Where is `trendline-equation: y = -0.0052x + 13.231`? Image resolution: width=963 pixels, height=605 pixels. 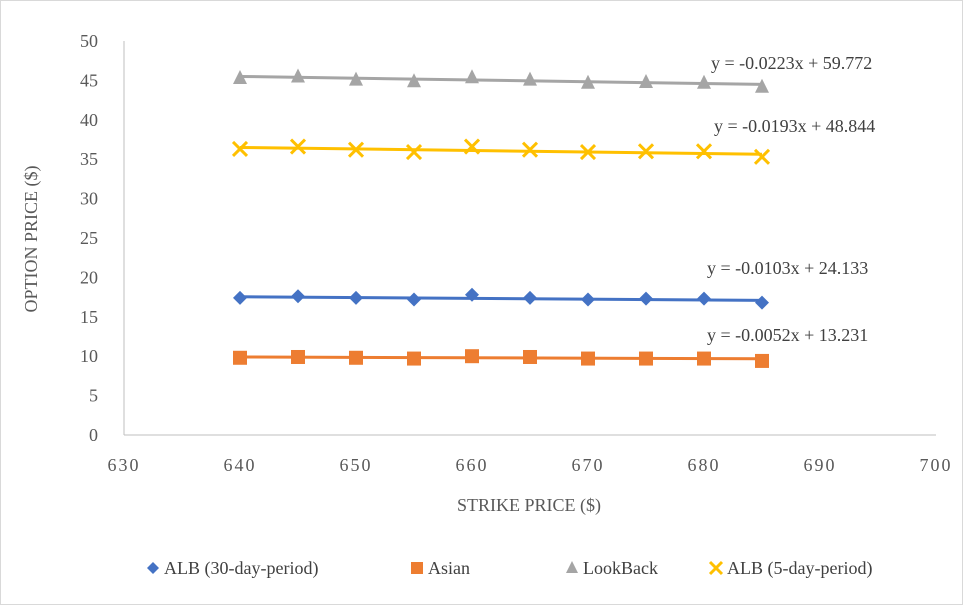 trendline-equation: y = -0.0052x + 13.231 is located at coordinates (787, 335).